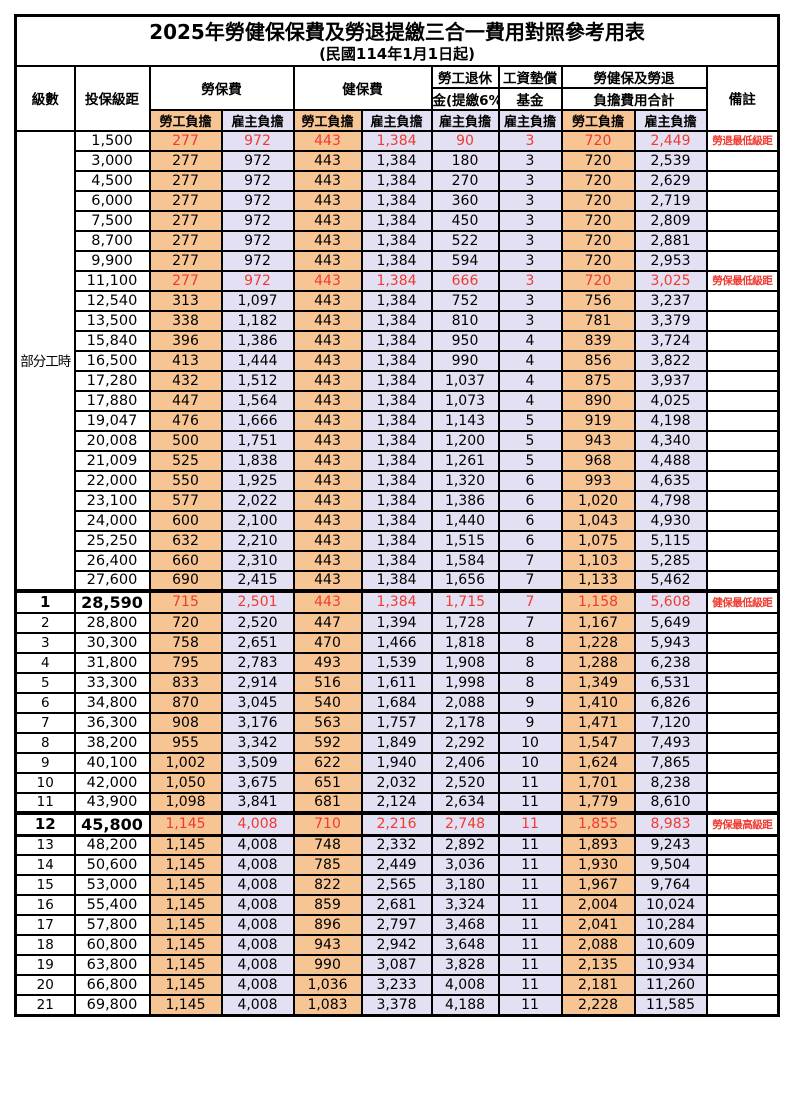 The image size is (791, 1120). What do you see at coordinates (257, 480) in the screenshot?
I see `fee-cell-labor_ins_employer: 1,925` at bounding box center [257, 480].